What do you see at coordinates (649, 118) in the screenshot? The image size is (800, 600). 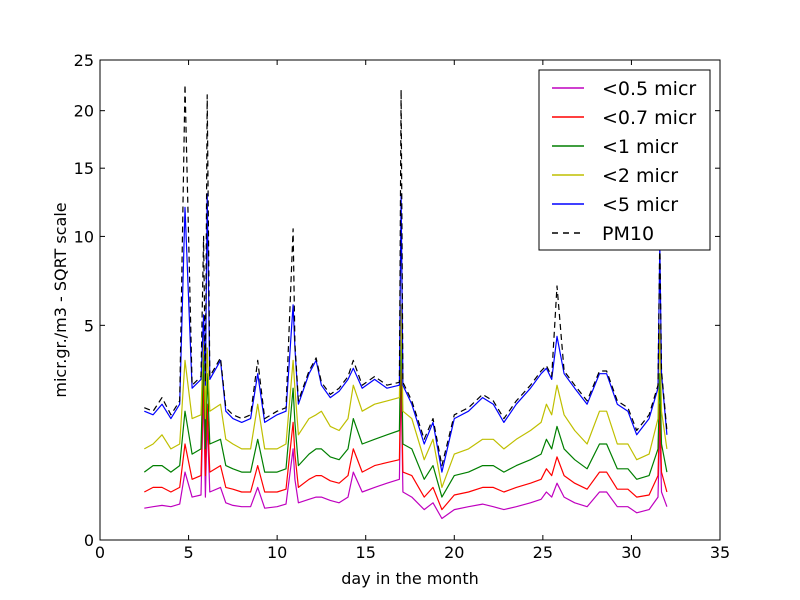 I see `legend-label-1: <0.7 micr` at bounding box center [649, 118].